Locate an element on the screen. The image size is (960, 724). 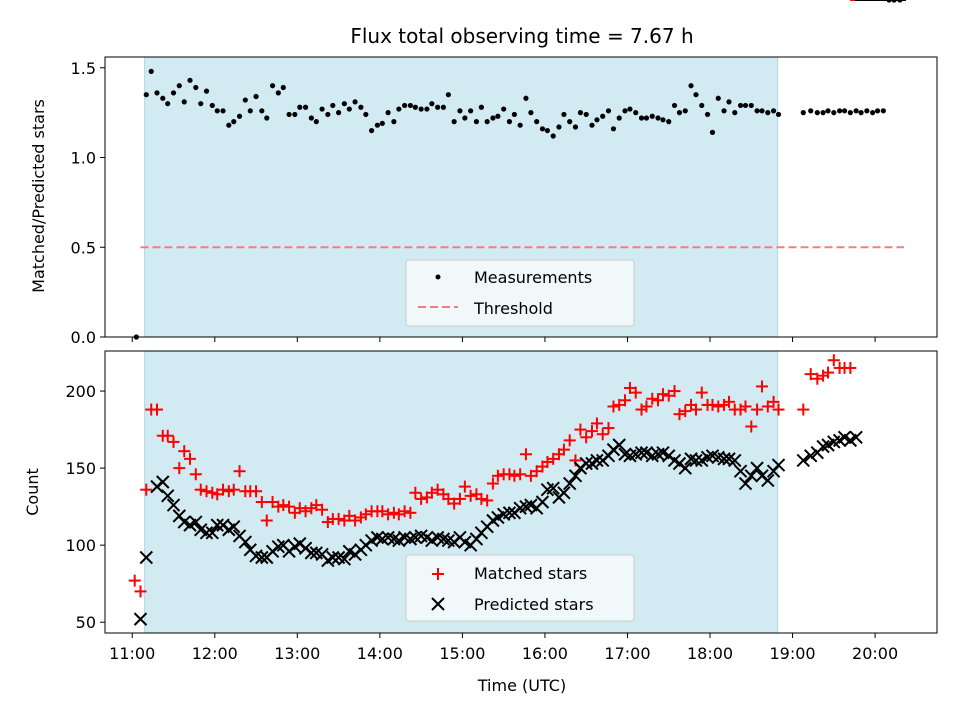
x-tick-label: 14:00 is located at coordinates (380, 653).